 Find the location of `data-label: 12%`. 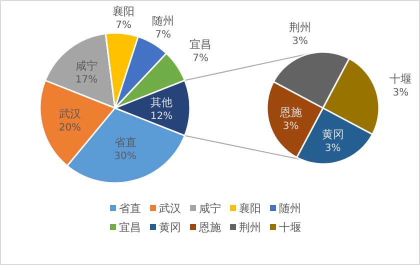

data-label: 12% is located at coordinates (161, 116).